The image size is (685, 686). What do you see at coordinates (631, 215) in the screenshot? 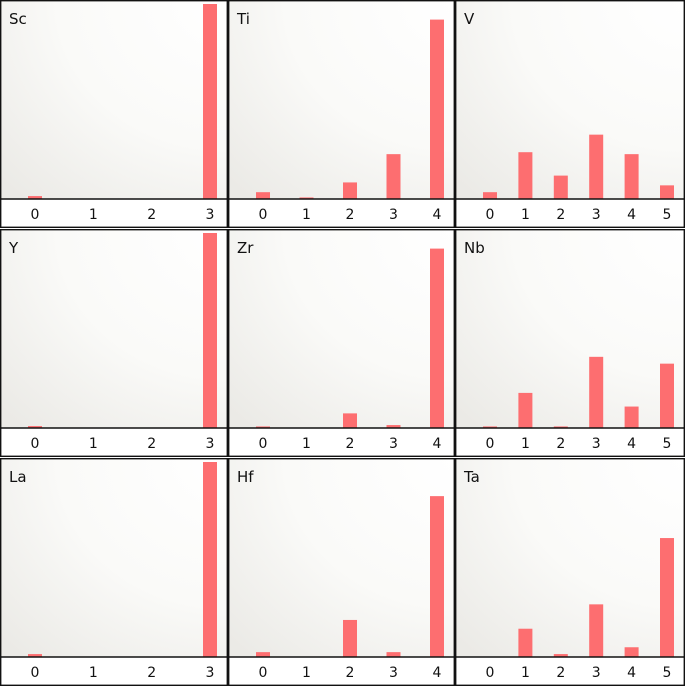
I see `tick-label-v-4: 4` at bounding box center [631, 215].